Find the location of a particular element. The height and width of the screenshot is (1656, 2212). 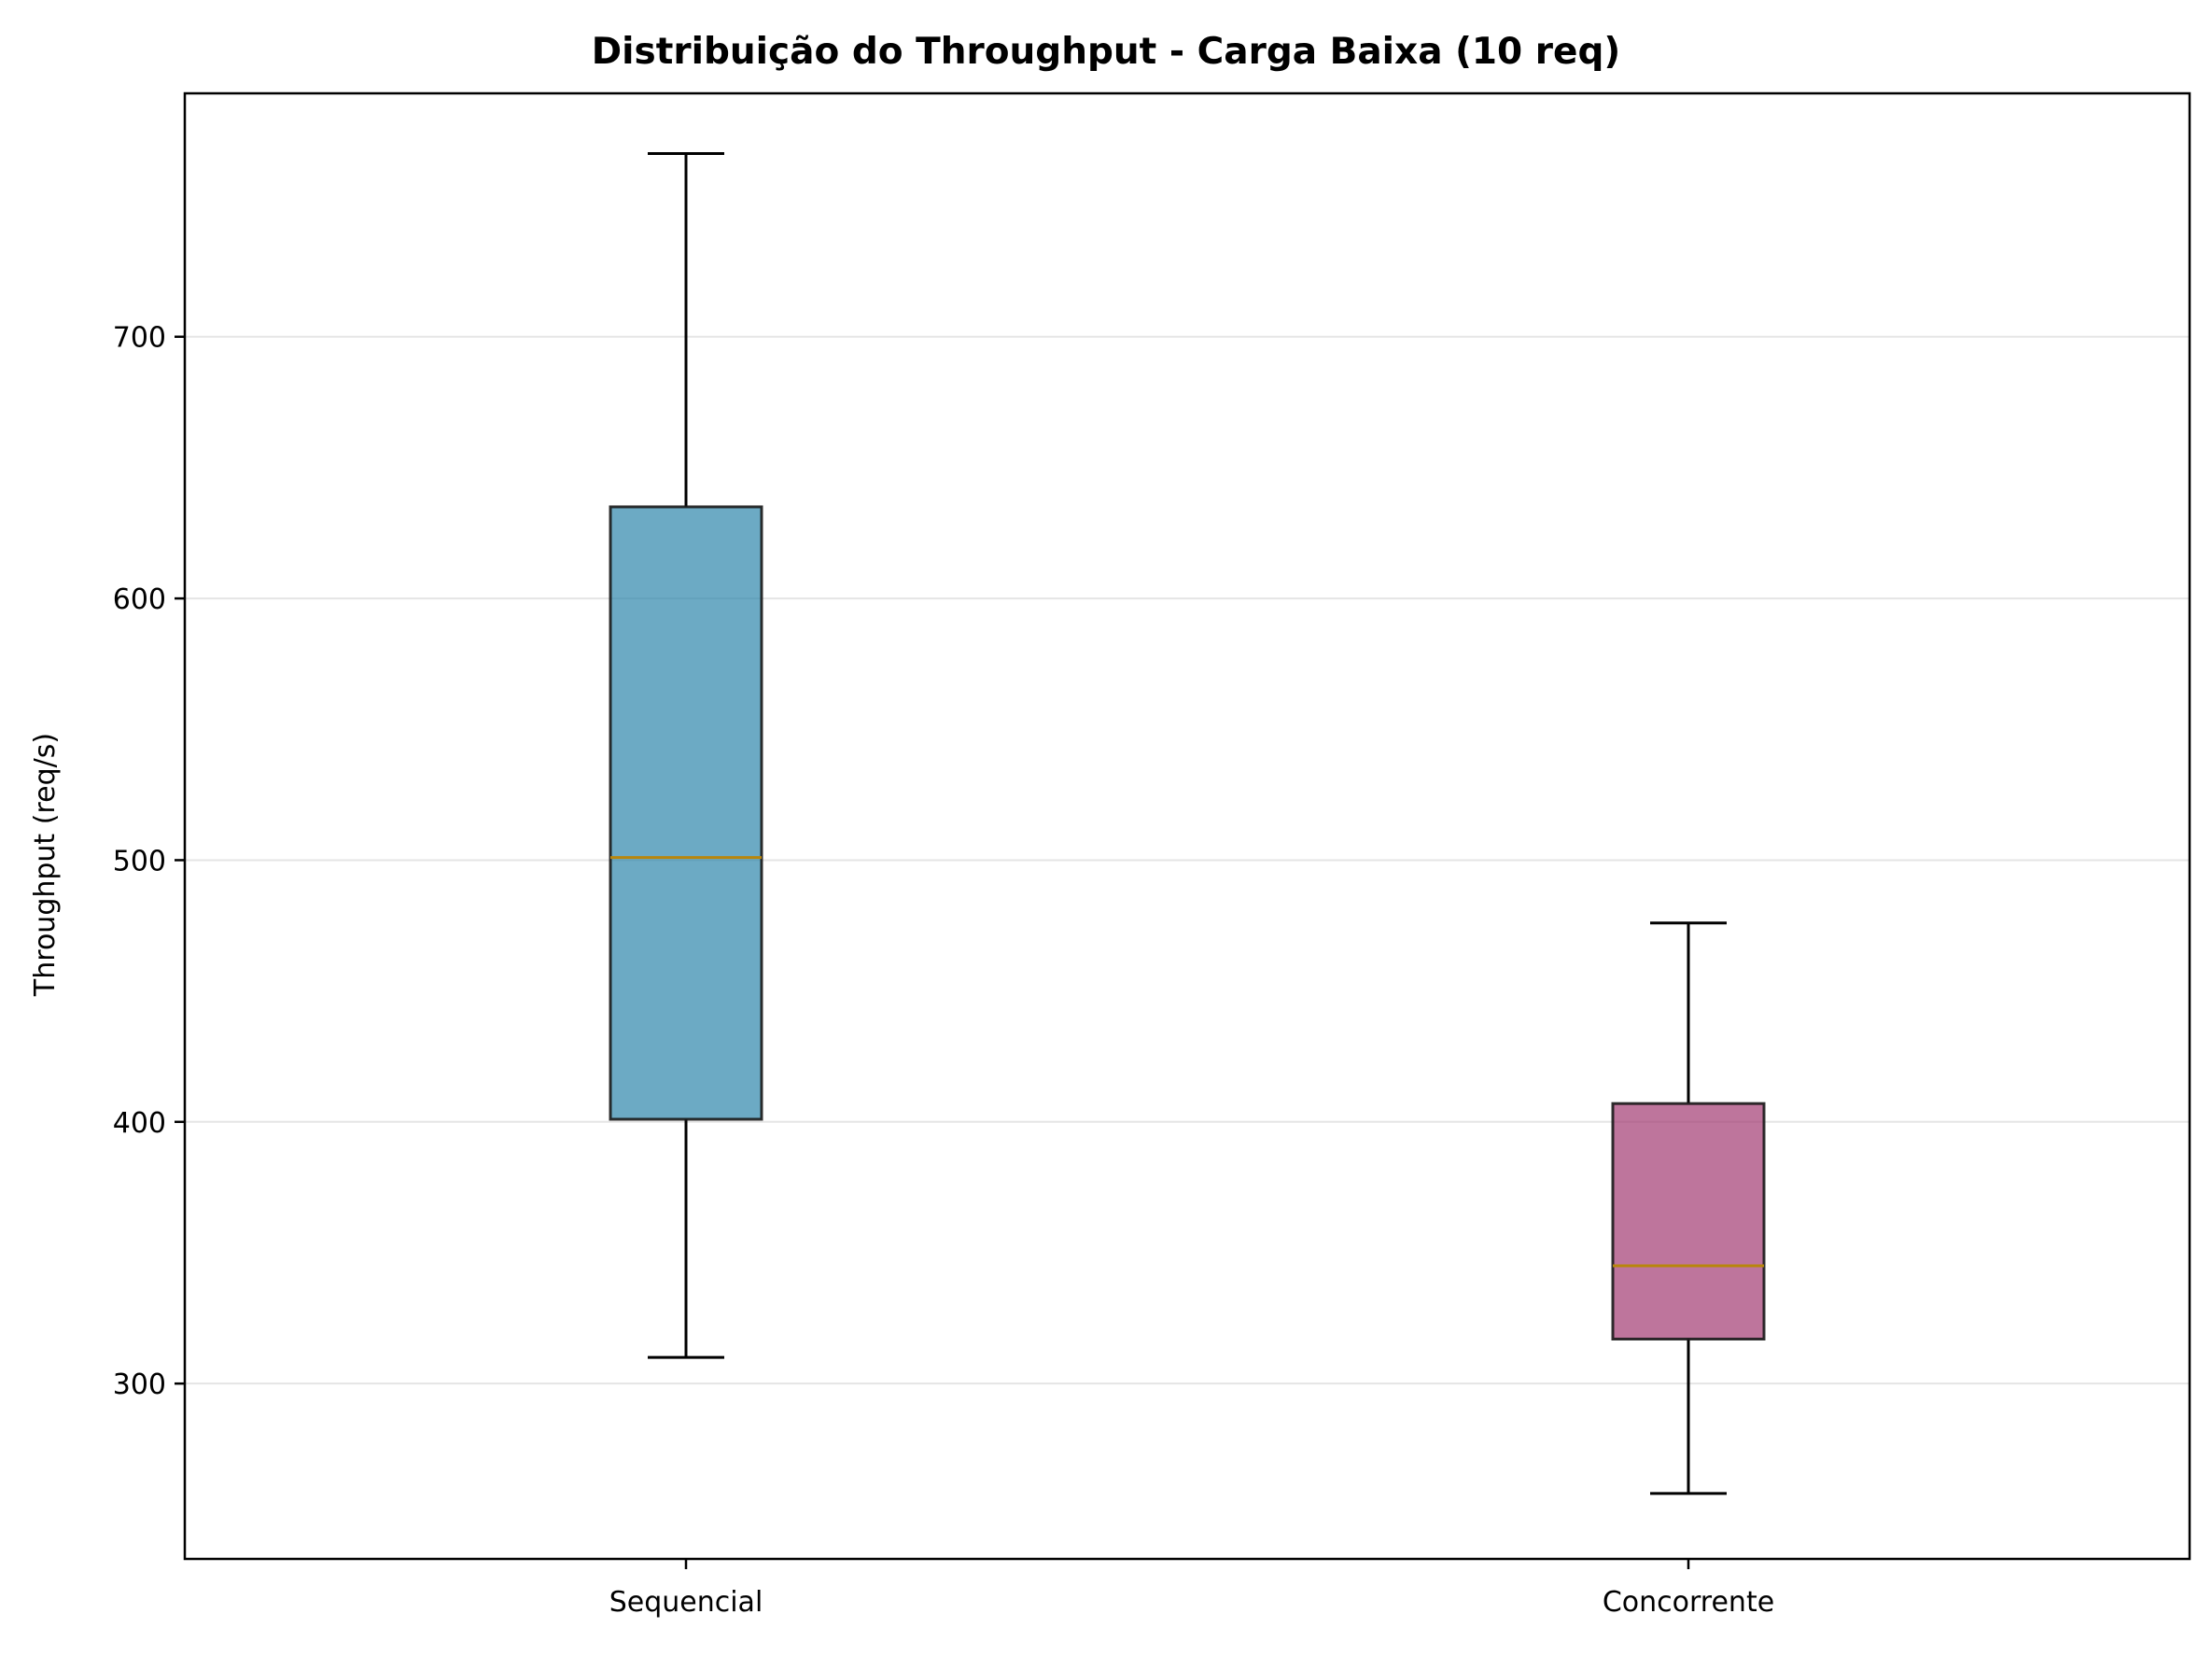

x-tick-label: Concorrente is located at coordinates (1688, 1603).